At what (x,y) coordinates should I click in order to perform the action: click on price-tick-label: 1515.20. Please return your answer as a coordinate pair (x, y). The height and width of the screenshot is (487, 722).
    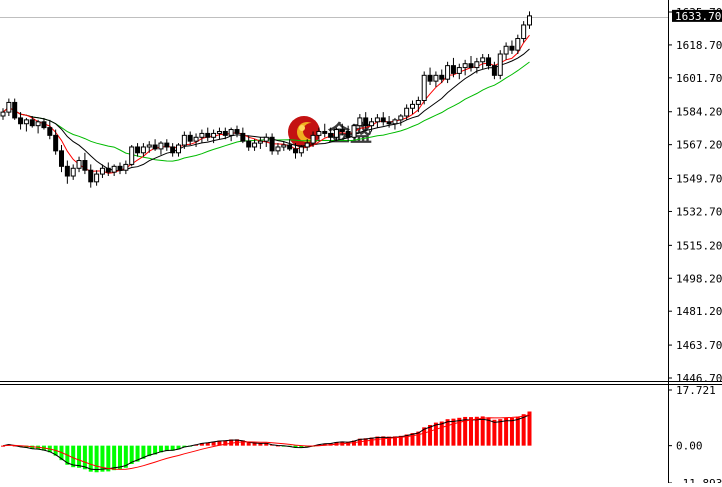
    Looking at the image, I should click on (699, 245).